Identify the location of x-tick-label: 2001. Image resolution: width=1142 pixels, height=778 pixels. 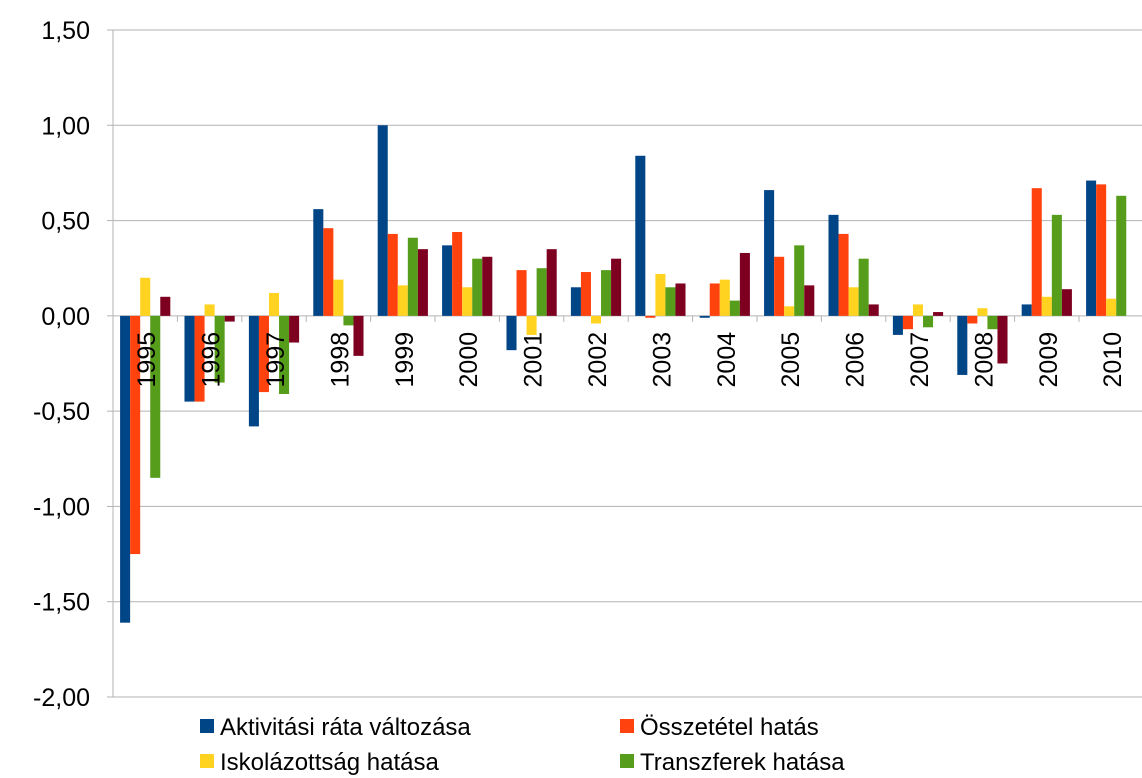
(534, 360).